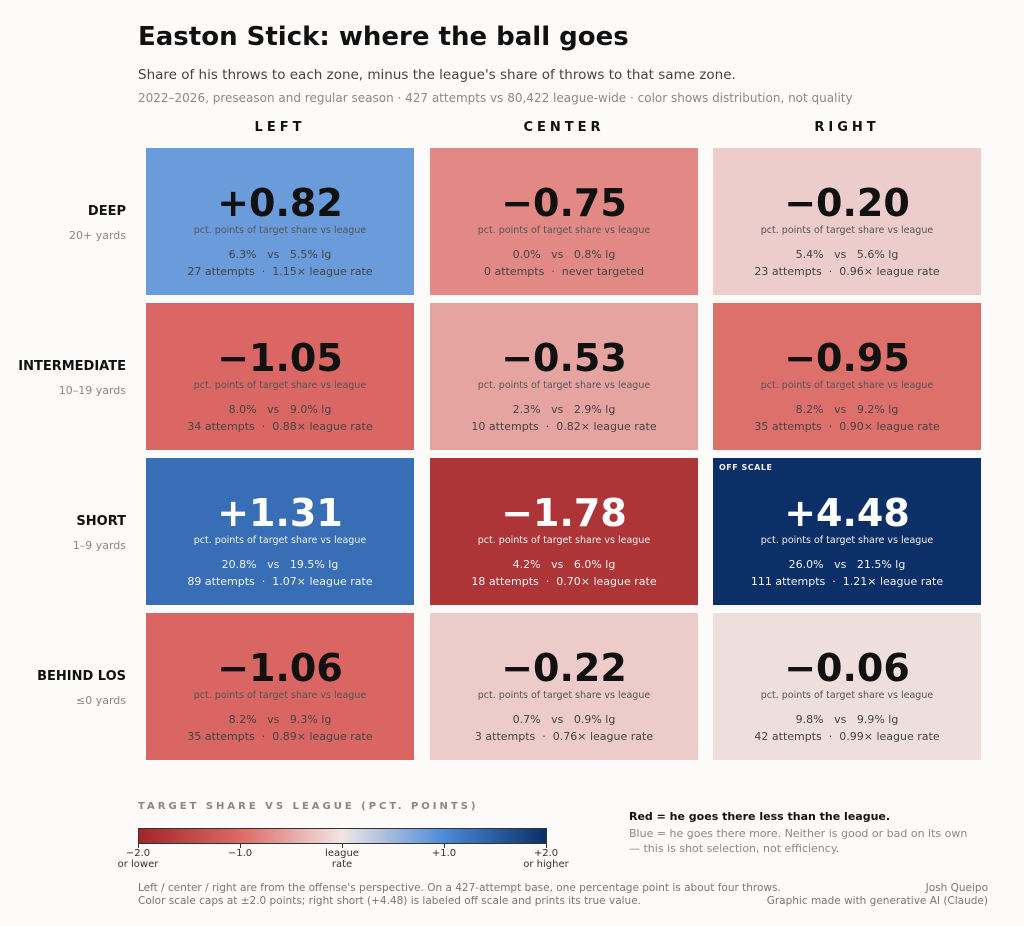 This screenshot has width=1024, height=926. What do you see at coordinates (138, 853) in the screenshot?
I see `tick-label-line: −2.0` at bounding box center [138, 853].